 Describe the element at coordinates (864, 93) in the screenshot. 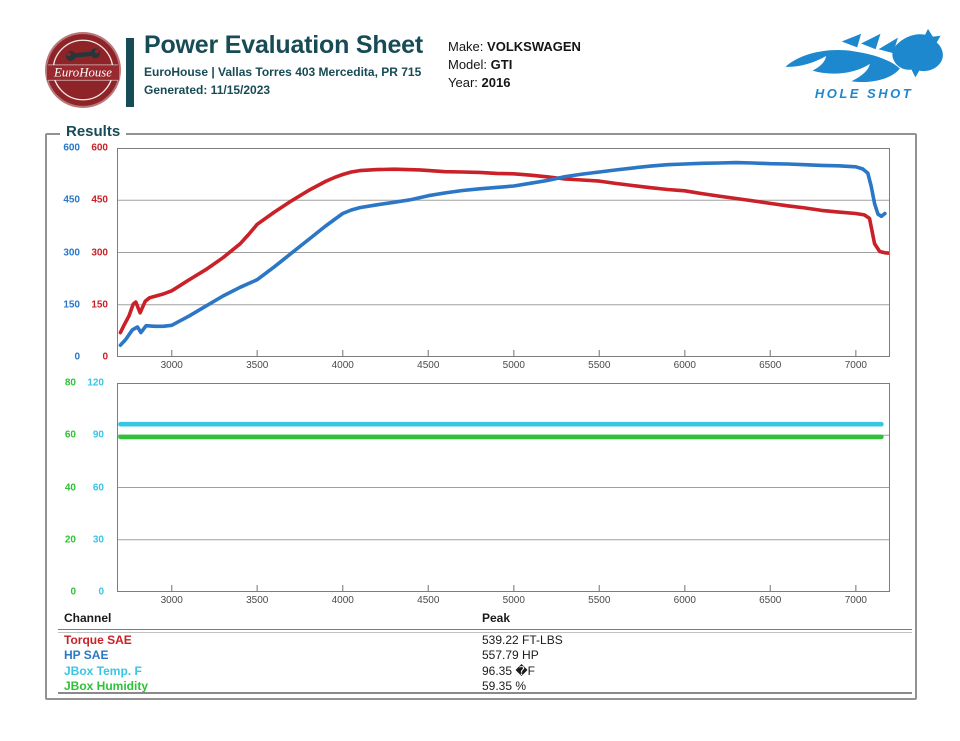

I see `holeshot-brand-text: HOLE SHOT` at that location.